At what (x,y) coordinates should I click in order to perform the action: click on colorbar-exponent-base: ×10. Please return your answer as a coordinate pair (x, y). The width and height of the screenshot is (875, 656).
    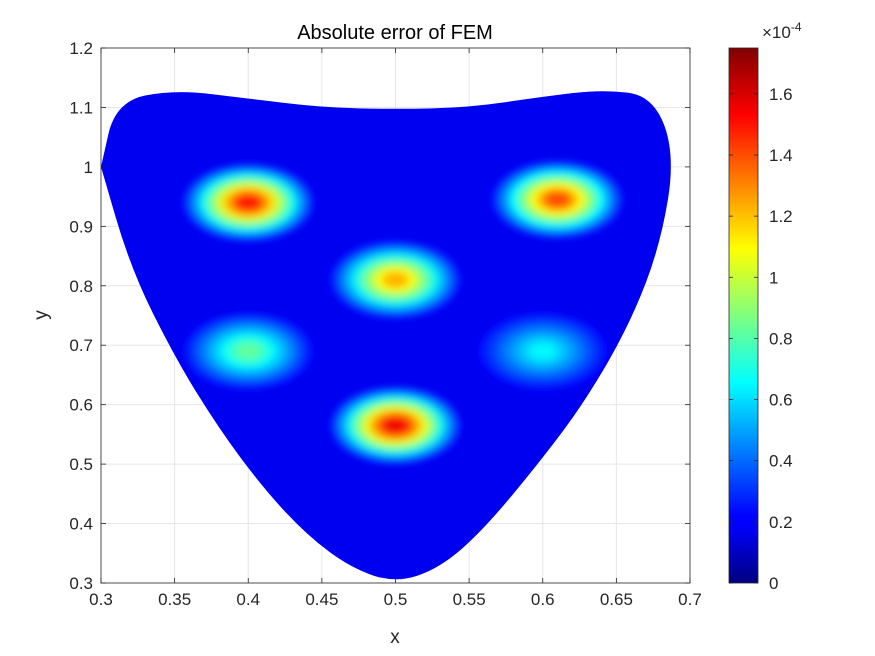
    Looking at the image, I should click on (776, 32).